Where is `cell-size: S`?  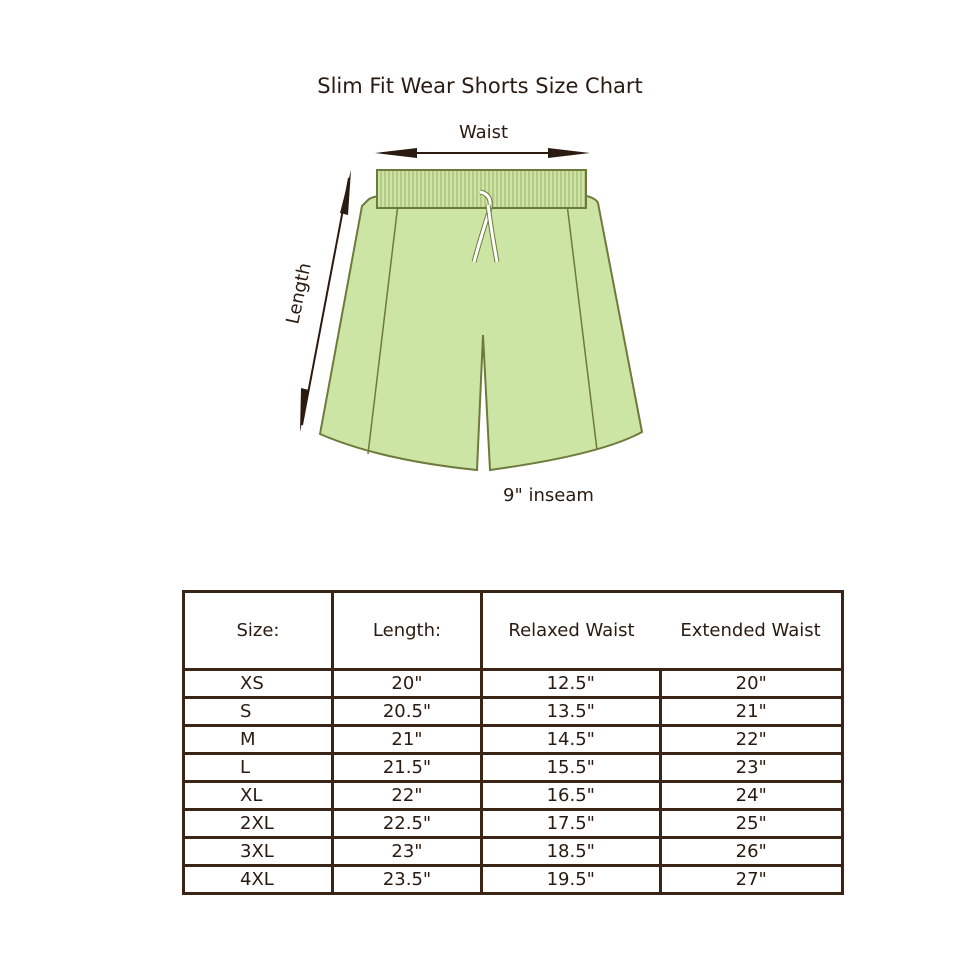
cell-size: S is located at coordinates (258, 711).